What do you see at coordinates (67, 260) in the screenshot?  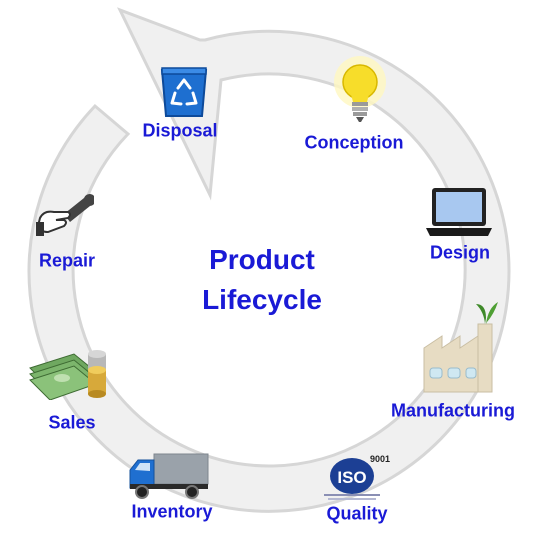 I see `stage-label-repair: Repair` at bounding box center [67, 260].